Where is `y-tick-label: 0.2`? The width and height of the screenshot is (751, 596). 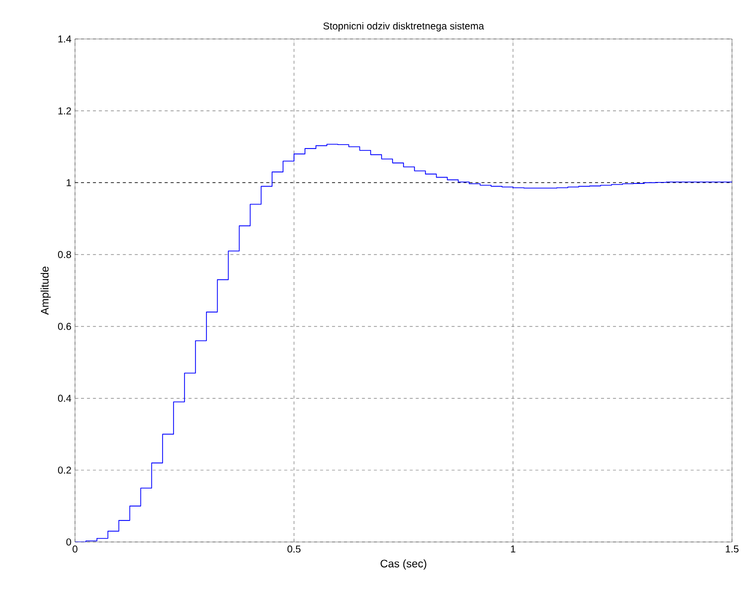 y-tick-label: 0.2 is located at coordinates (64, 470).